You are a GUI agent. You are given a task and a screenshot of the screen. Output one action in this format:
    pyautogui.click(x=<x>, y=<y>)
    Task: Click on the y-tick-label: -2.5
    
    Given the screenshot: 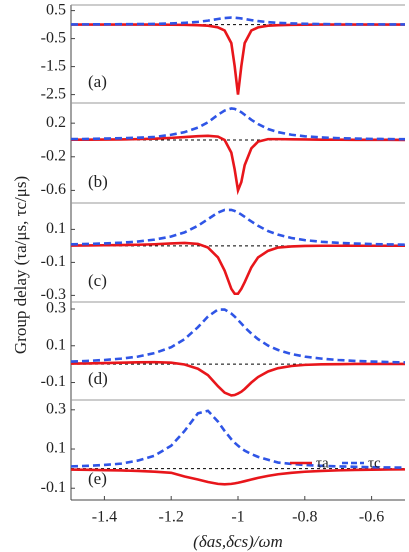 What is the action you would take?
    pyautogui.click(x=53, y=93)
    